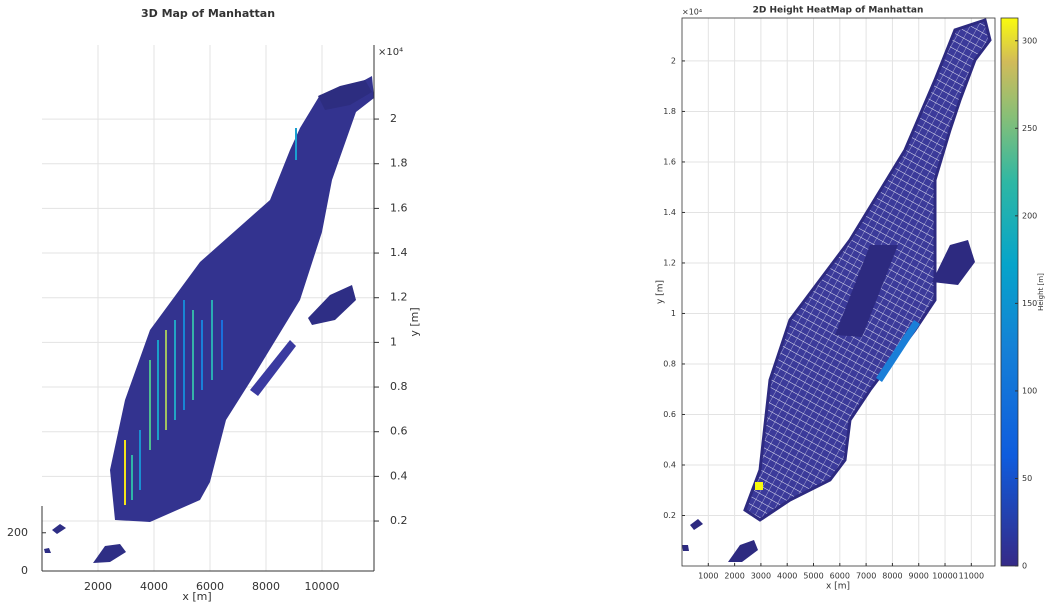 This screenshot has height=603, width=1047. I want to click on tallest-building, so click(759, 486).